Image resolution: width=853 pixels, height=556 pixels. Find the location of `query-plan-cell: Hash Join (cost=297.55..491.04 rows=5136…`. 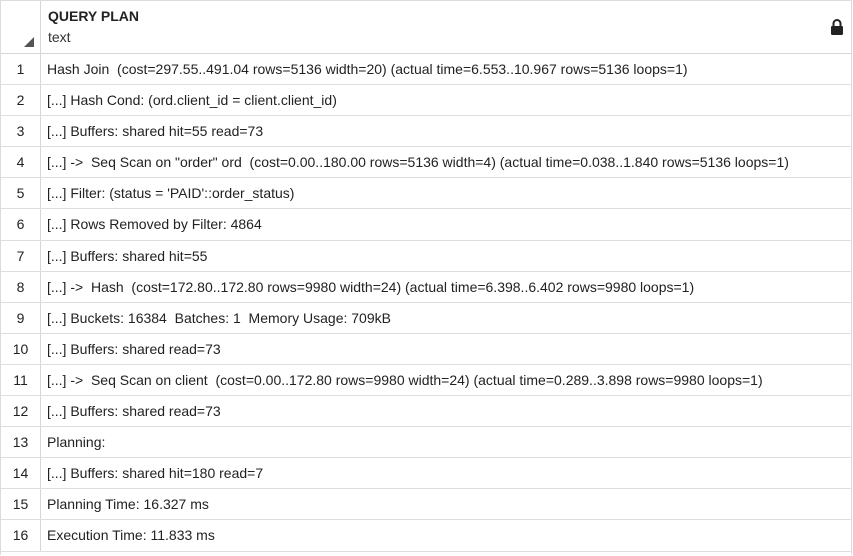

query-plan-cell: Hash Join (cost=297.55..491.04 rows=5136… is located at coordinates (367, 69).